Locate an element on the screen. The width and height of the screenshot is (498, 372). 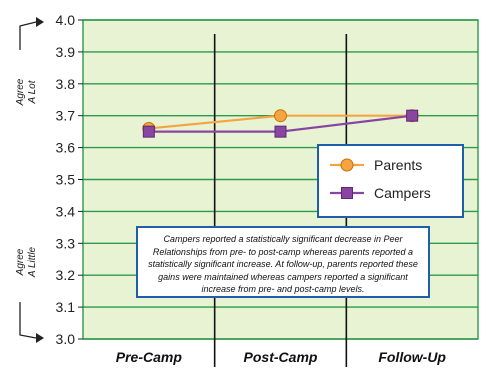
top-label-line-2: A Lot is located at coordinates (32, 91).